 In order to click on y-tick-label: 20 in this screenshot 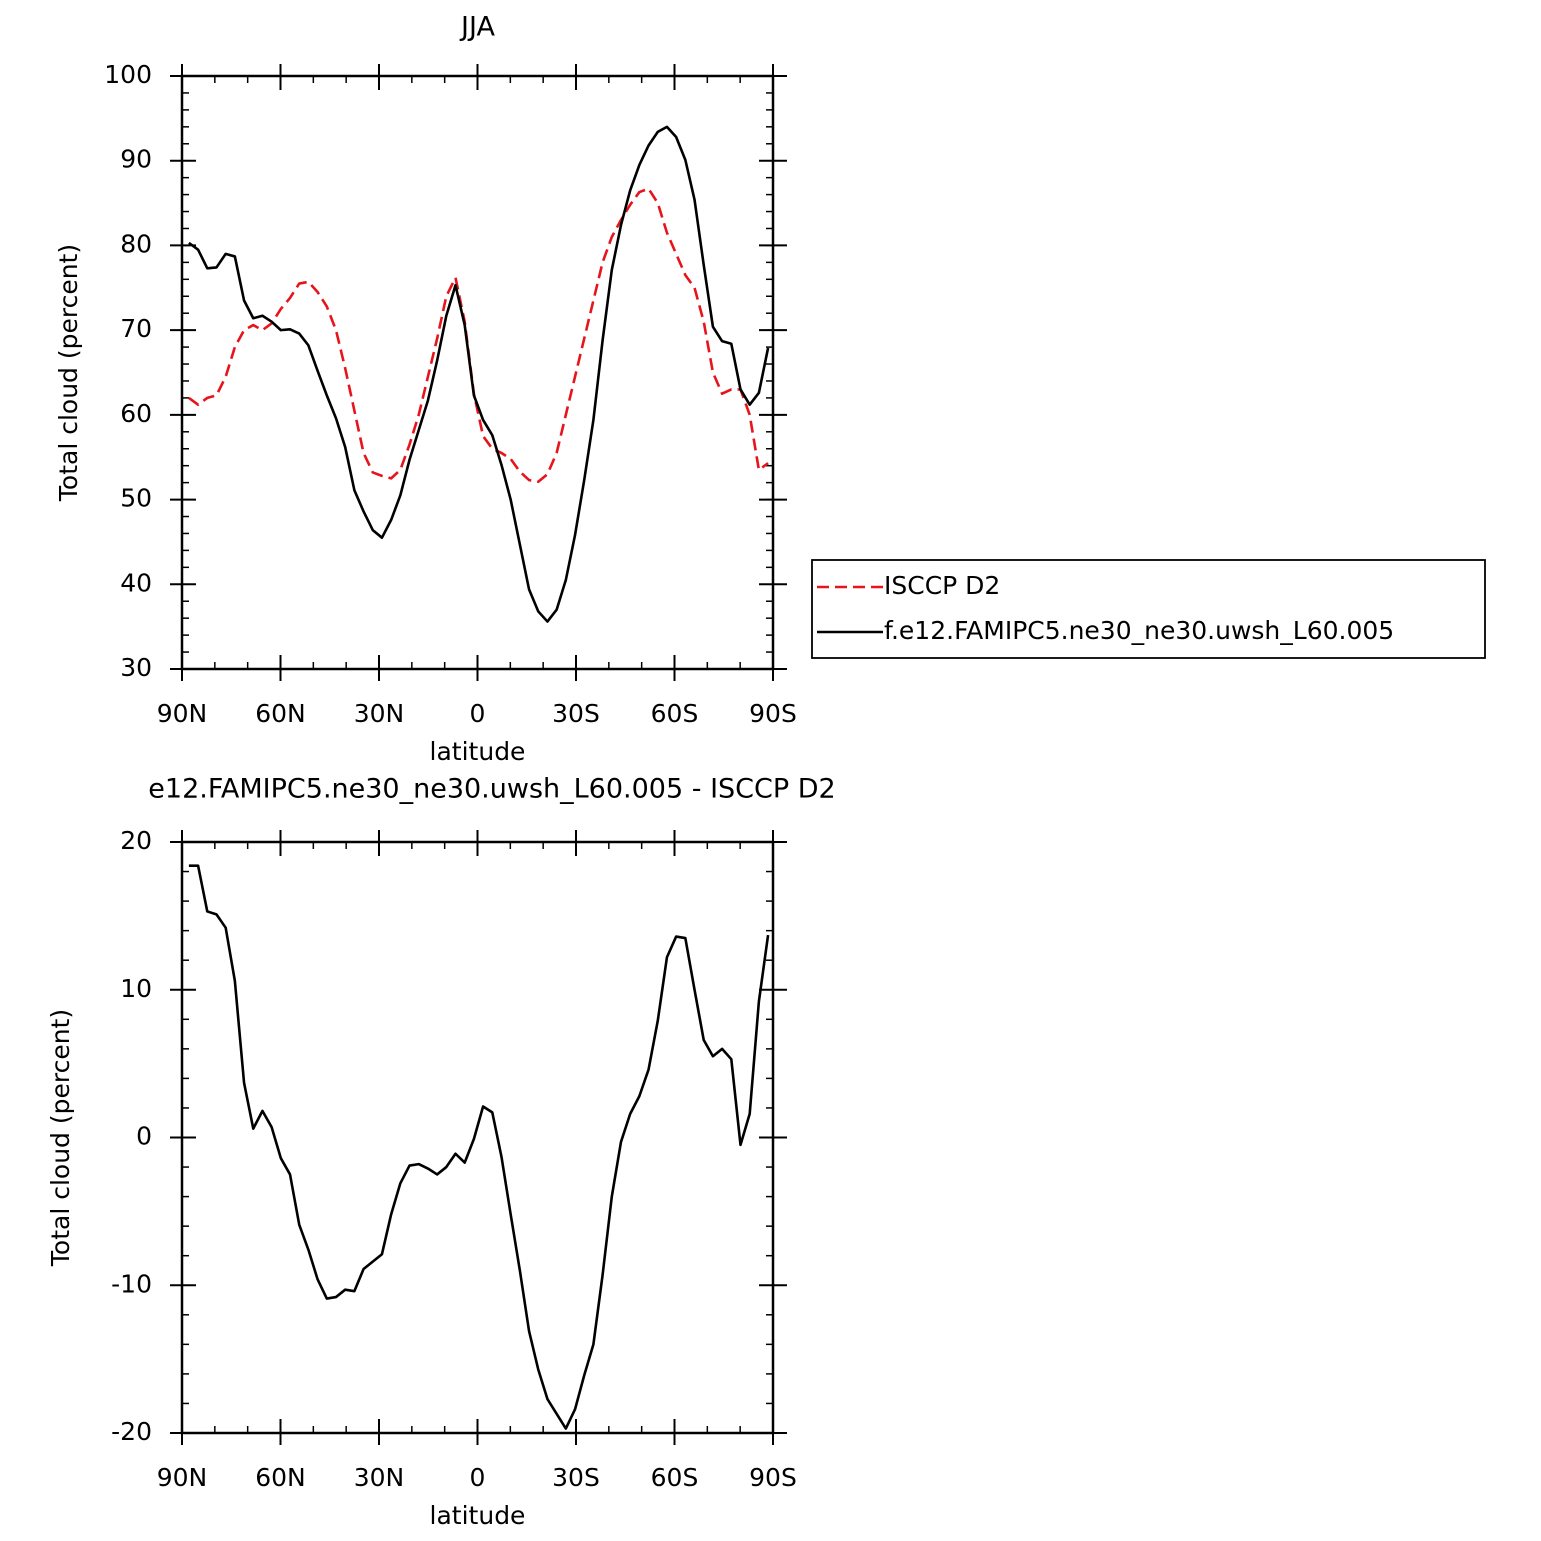, I will do `click(136, 840)`.